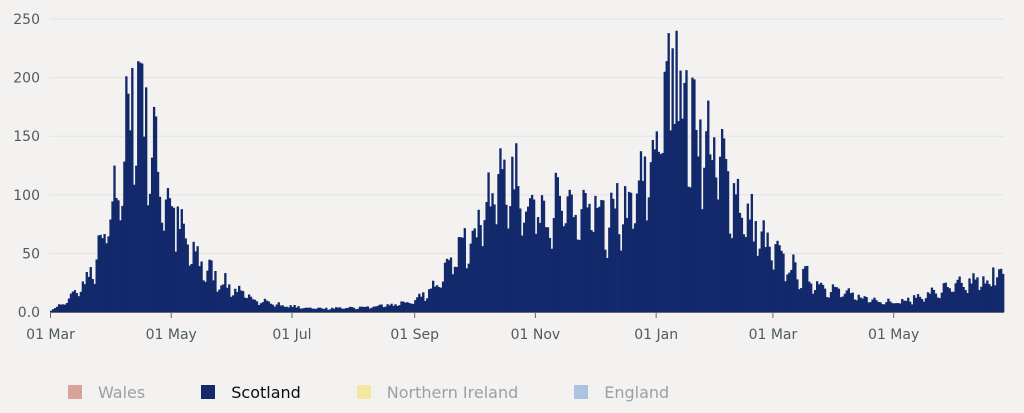 This screenshot has width=1024, height=413. What do you see at coordinates (452, 392) in the screenshot?
I see `legend-label-northern-ireland: Northern Ireland` at bounding box center [452, 392].